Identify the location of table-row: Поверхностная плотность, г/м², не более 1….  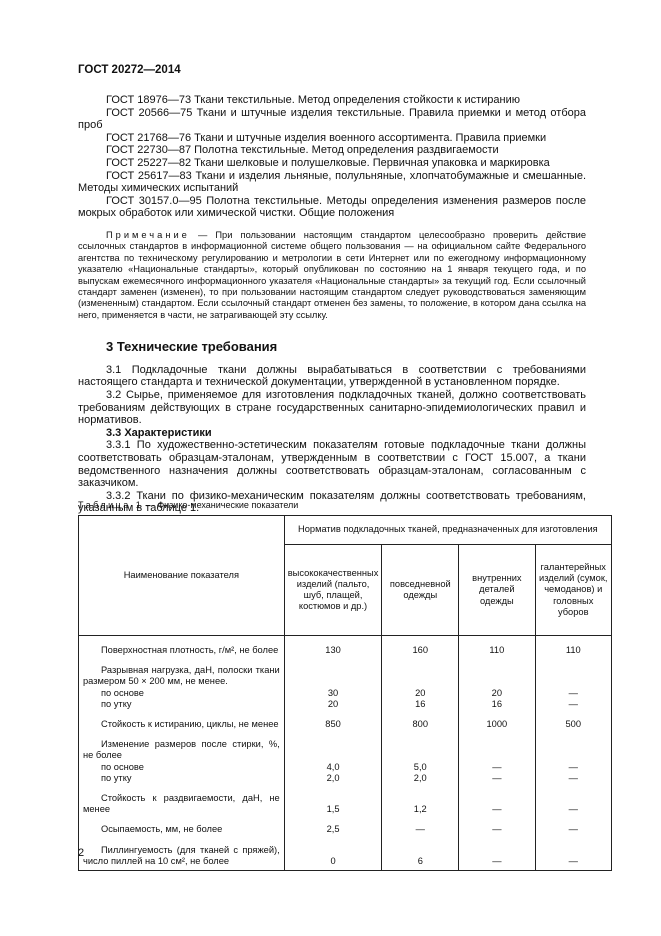
(345, 646).